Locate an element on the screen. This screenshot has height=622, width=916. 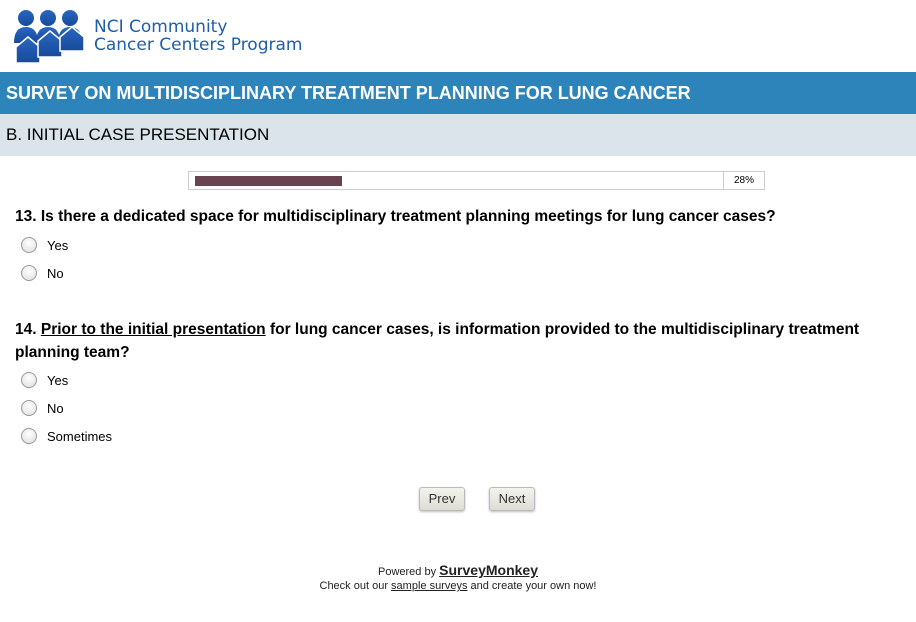
promo-text-end: and create your own now! is located at coordinates (532, 586).